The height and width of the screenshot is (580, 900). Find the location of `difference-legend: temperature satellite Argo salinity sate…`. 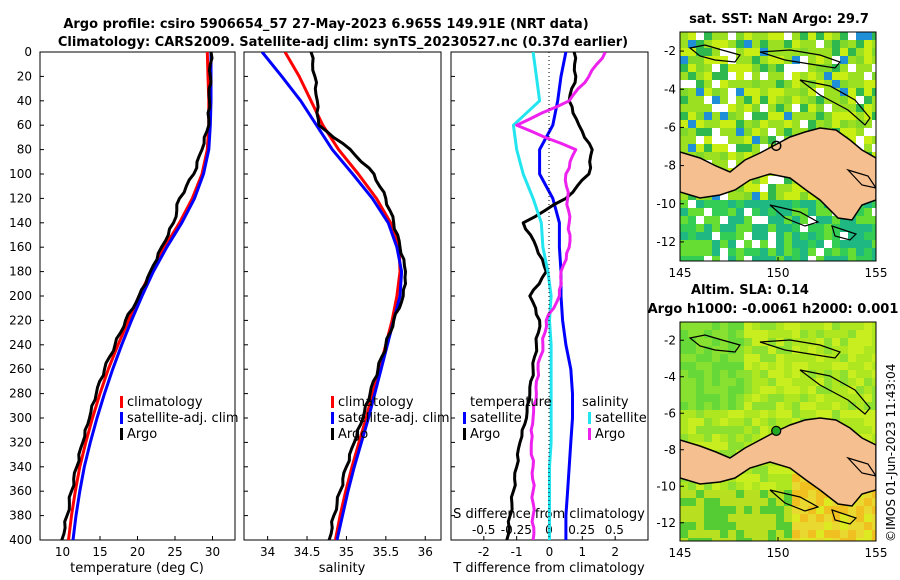

difference-legend: temperature satellite Argo salinity sate… is located at coordinates (555, 418).